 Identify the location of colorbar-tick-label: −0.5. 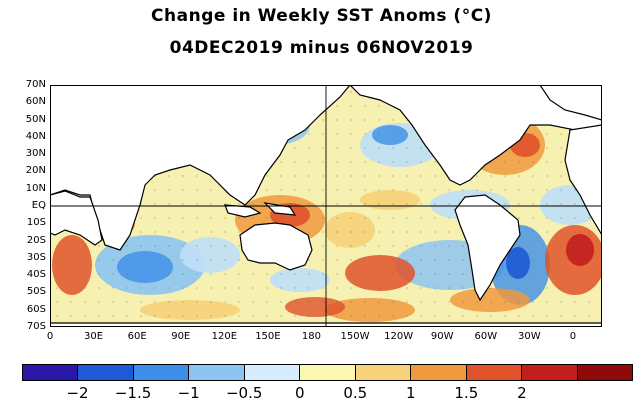
(244, 393).